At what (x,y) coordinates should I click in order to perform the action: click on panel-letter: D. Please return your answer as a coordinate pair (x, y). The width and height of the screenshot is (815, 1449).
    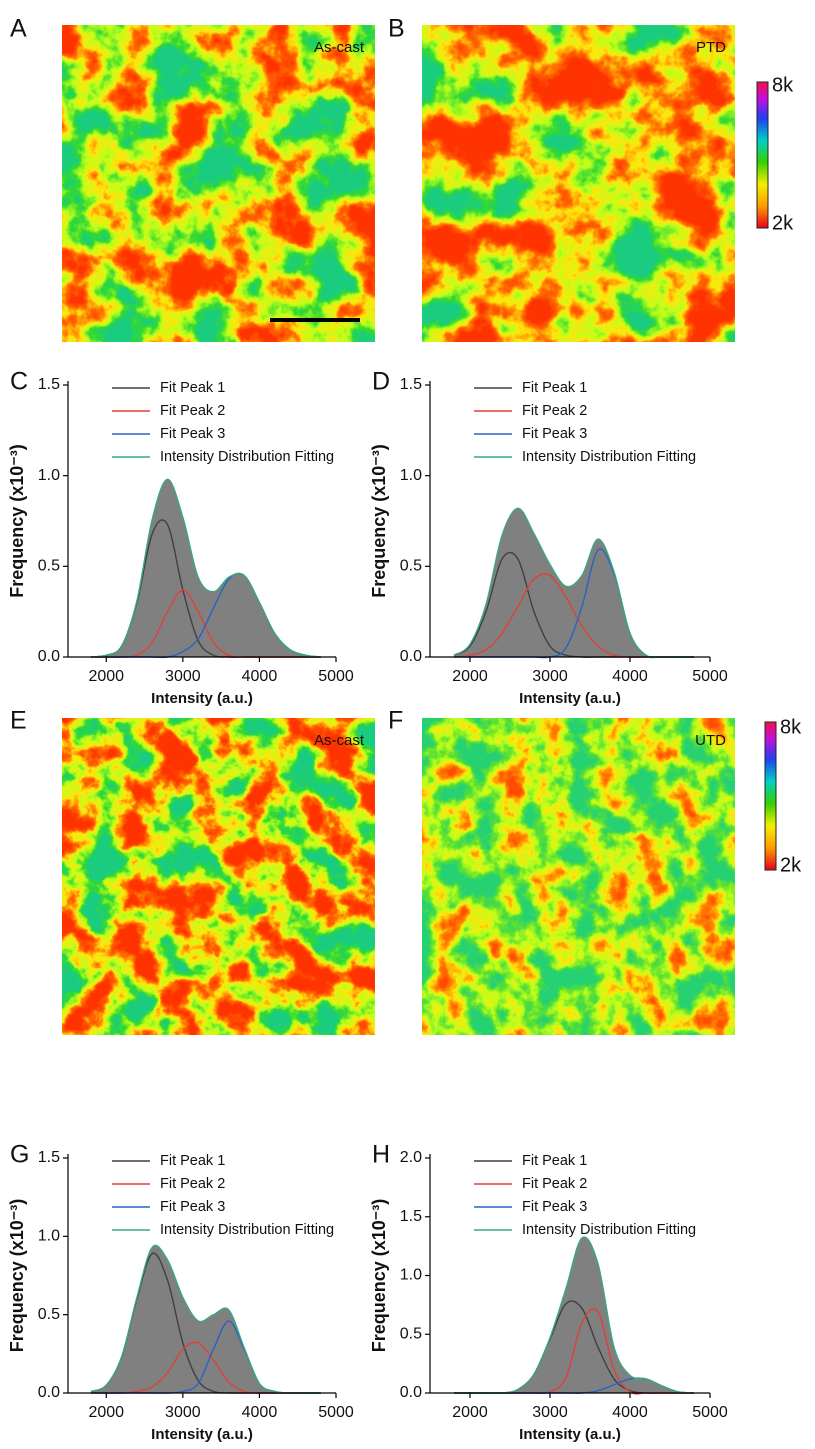
    Looking at the image, I should click on (381, 382).